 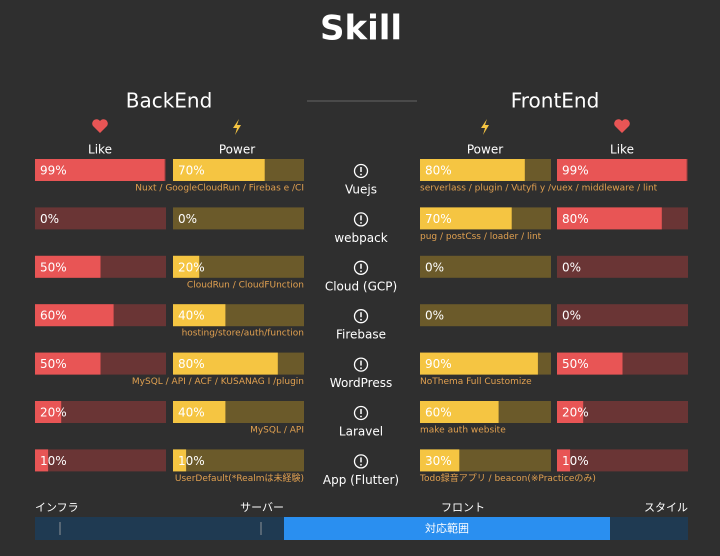 What do you see at coordinates (218, 382) in the screenshot?
I see `skill-note: MySQL / API / ACF / KUSANAG I /plugin` at bounding box center [218, 382].